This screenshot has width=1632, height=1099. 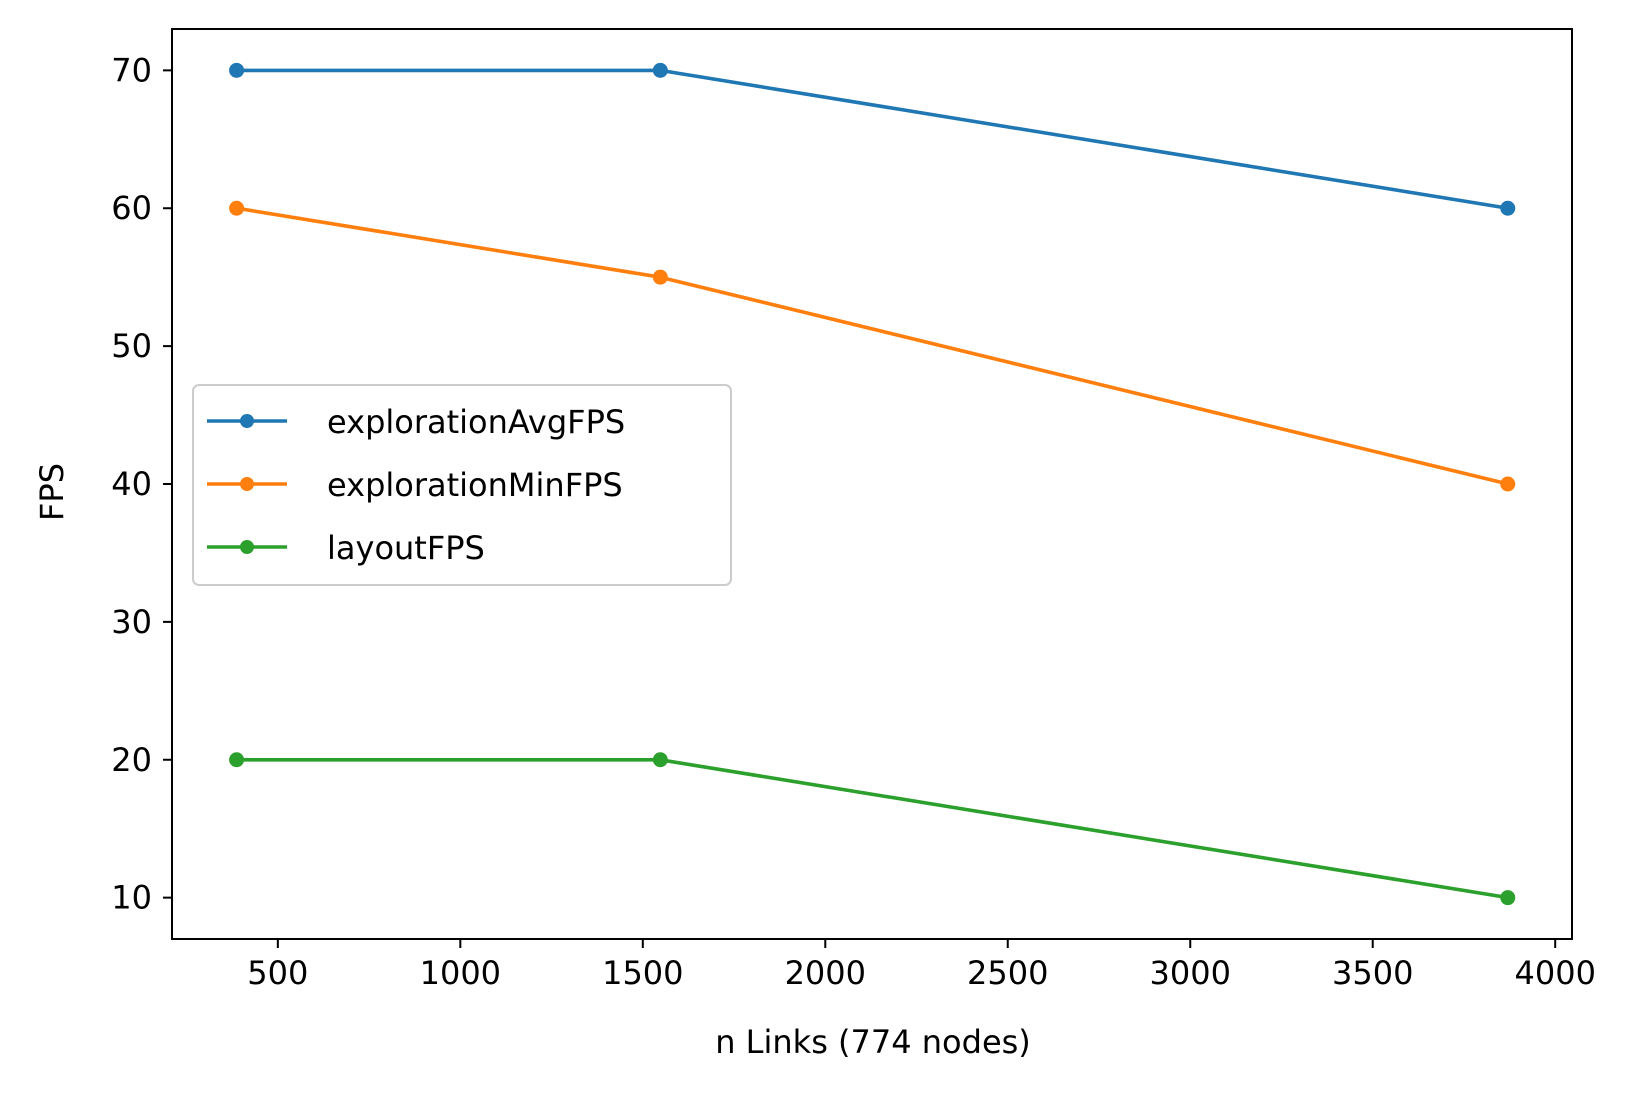 I want to click on legend-label-1: explorationMinFPS, so click(x=475, y=485).